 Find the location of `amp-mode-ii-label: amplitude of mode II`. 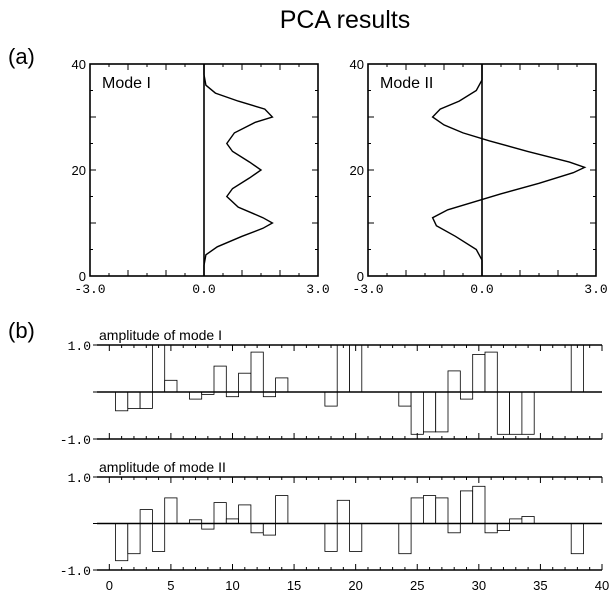

amp-mode-ii-label: amplitude of mode II is located at coordinates (162, 467).